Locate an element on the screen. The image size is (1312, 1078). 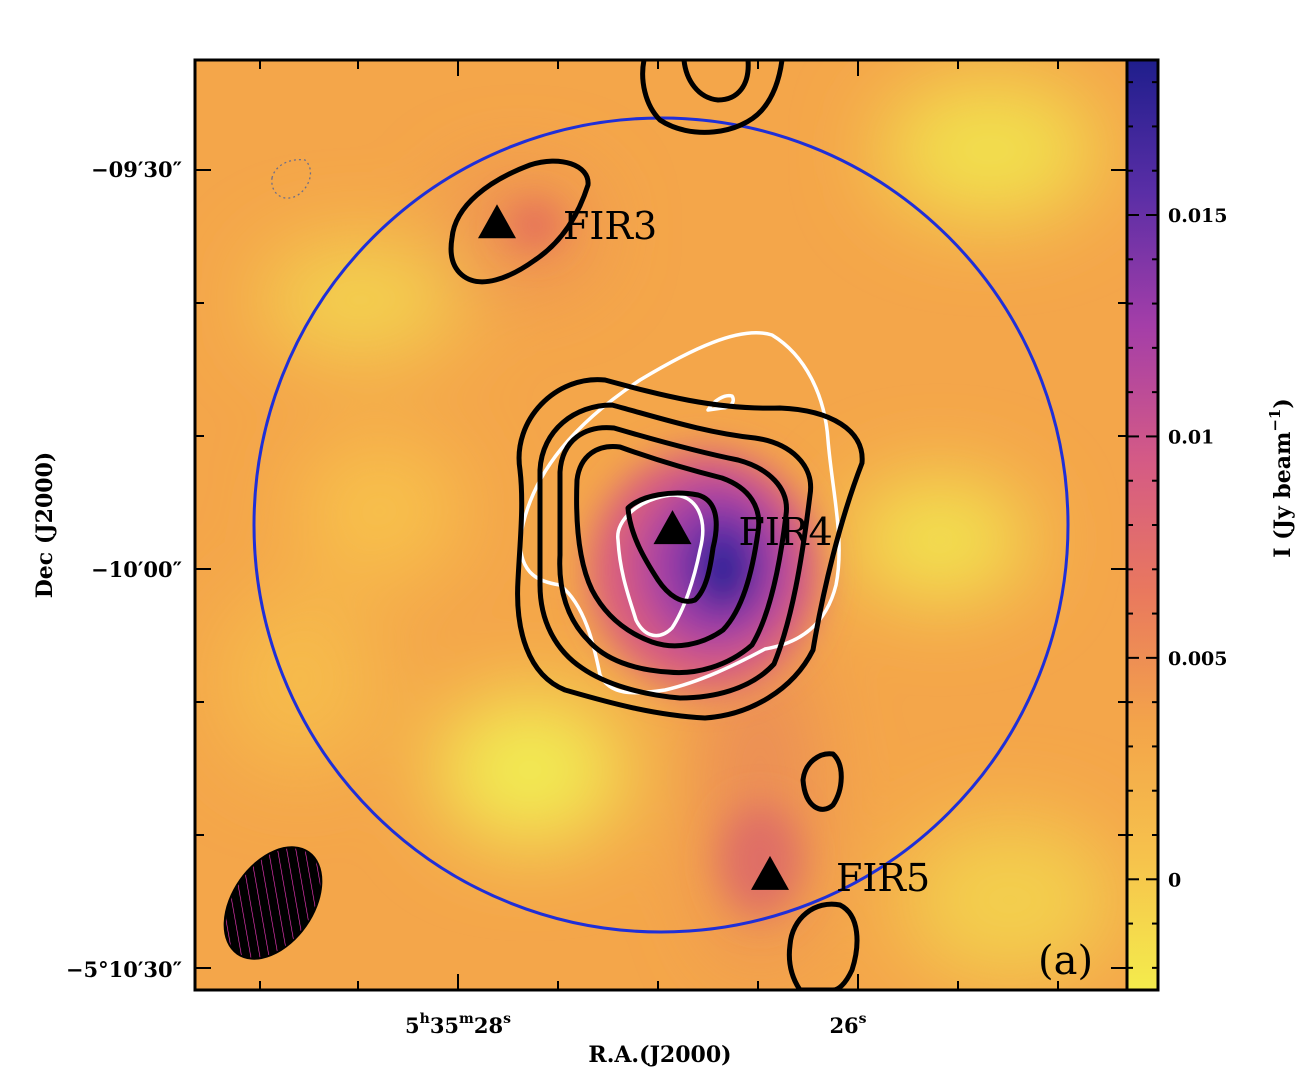
negative-contour is located at coordinates (291, 179).